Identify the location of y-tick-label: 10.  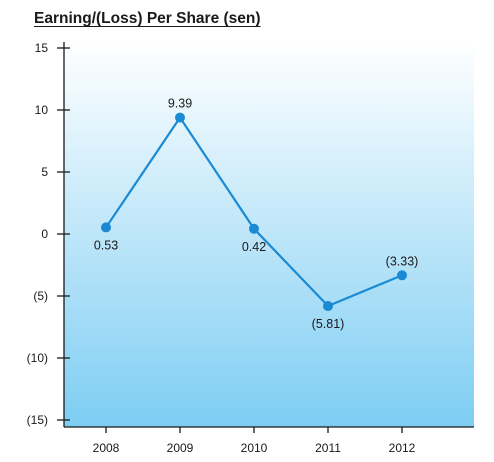
(42, 110).